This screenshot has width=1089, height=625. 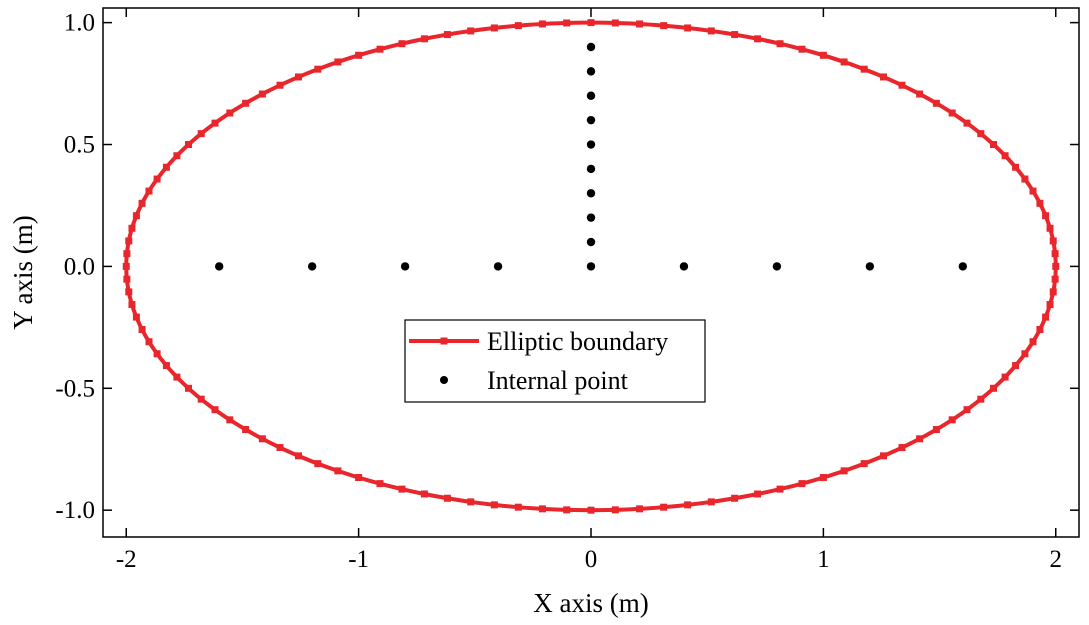 I want to click on y-tick-label: 0.0, so click(x=79, y=266).